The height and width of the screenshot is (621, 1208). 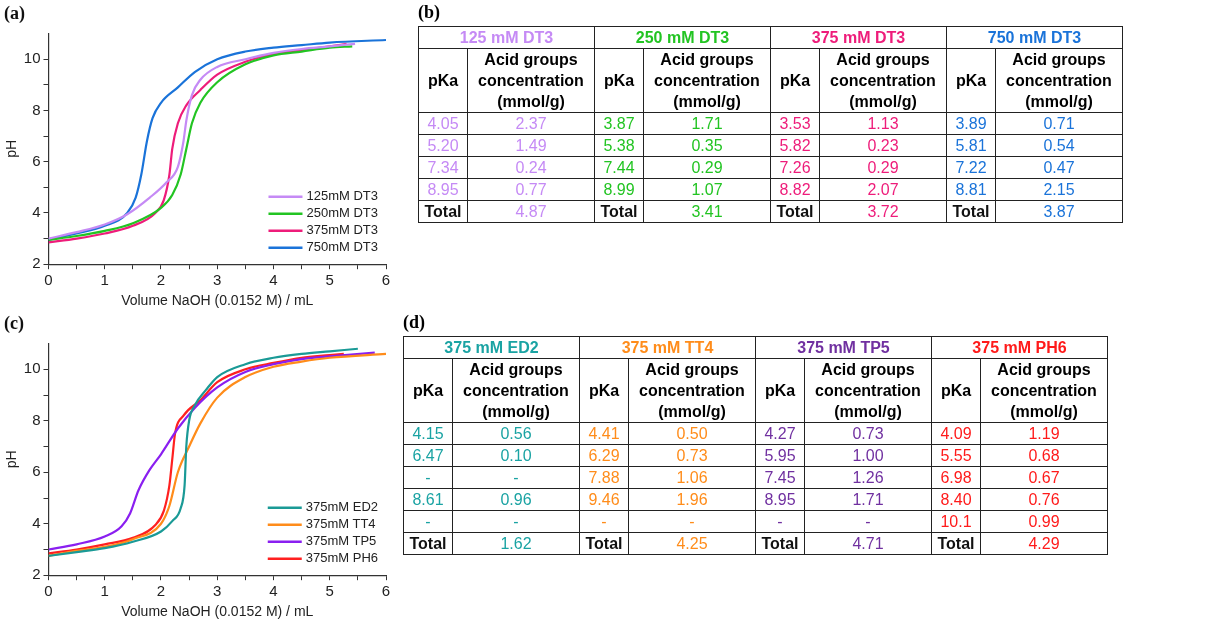 I want to click on text: 5.20, so click(x=443, y=145).